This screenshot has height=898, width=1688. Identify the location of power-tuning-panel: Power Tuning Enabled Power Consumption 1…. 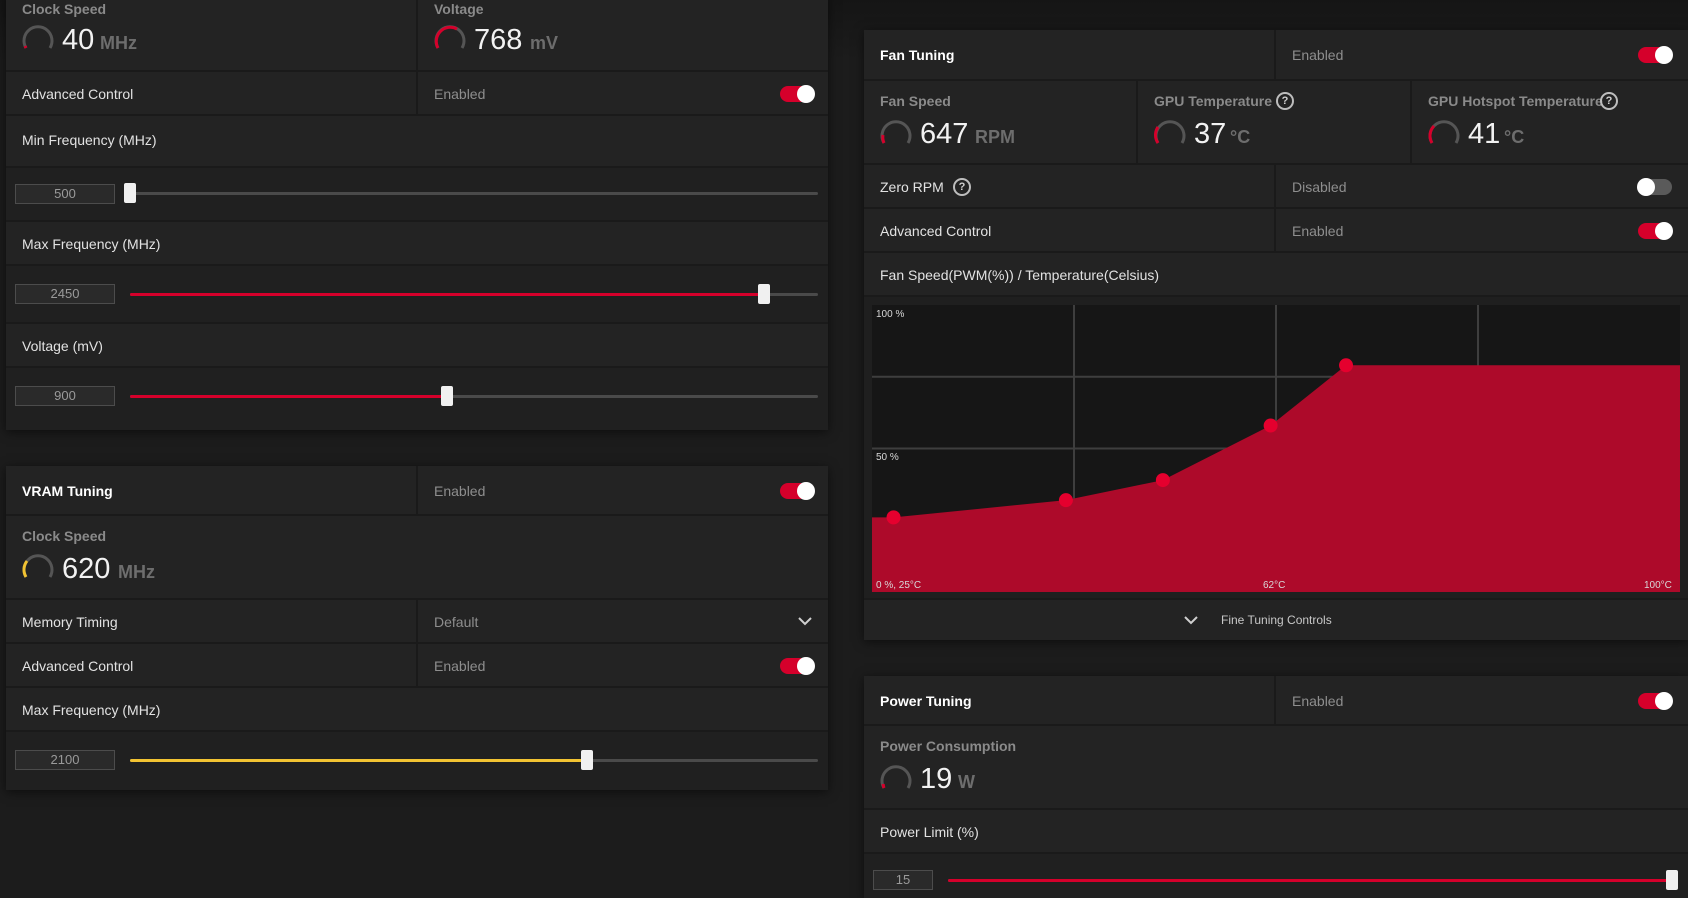
(1276, 787).